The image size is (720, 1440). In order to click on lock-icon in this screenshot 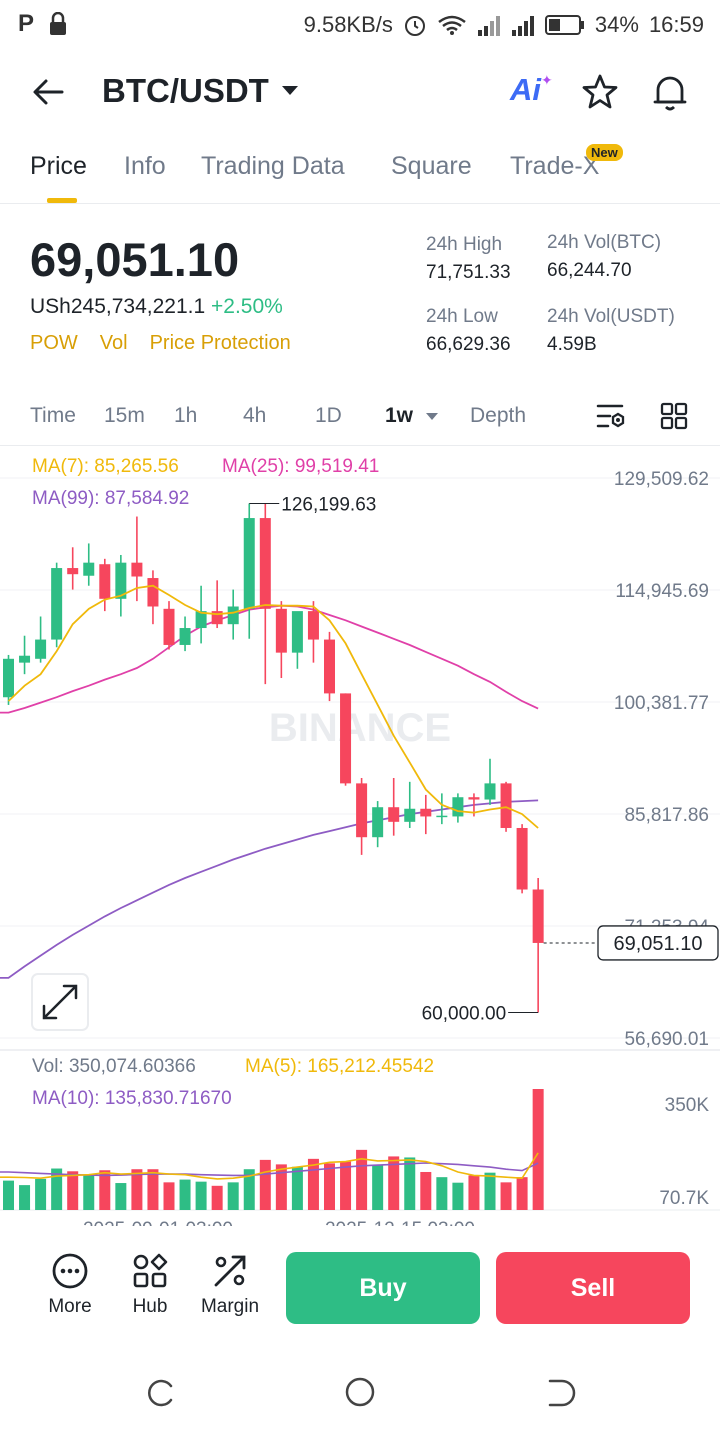, I will do `click(58, 23)`.